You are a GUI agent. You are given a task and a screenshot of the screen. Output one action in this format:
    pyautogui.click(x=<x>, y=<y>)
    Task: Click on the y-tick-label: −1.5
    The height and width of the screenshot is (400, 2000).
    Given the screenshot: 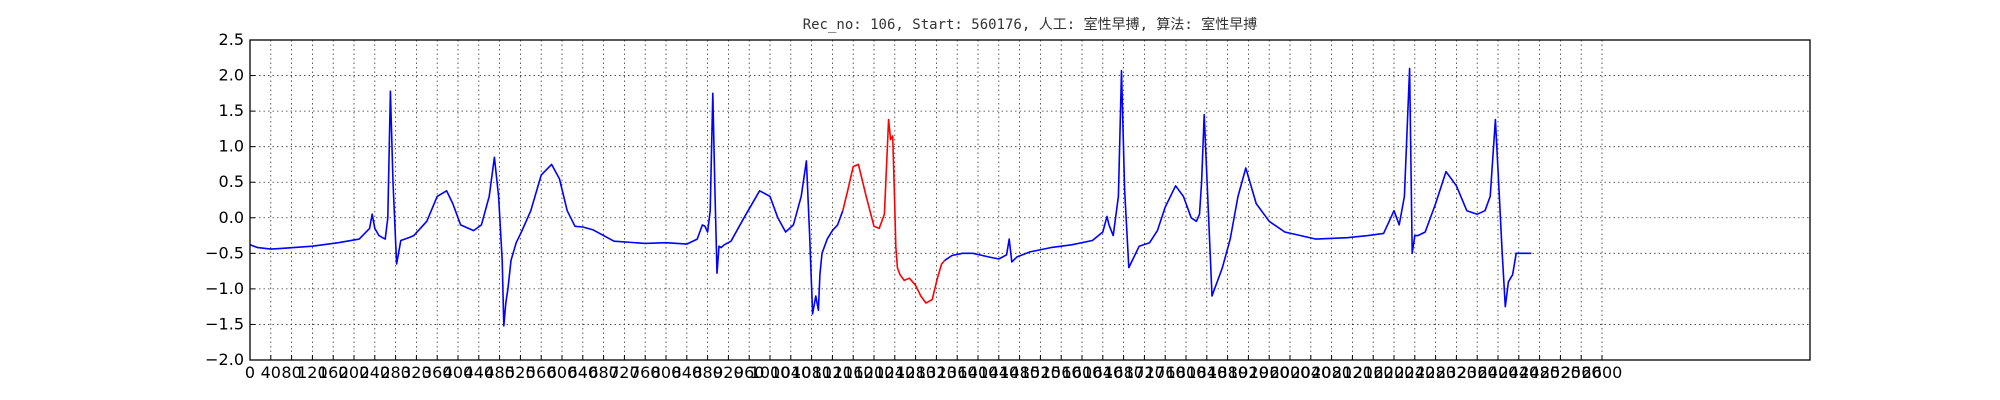 What is the action you would take?
    pyautogui.click(x=224, y=323)
    